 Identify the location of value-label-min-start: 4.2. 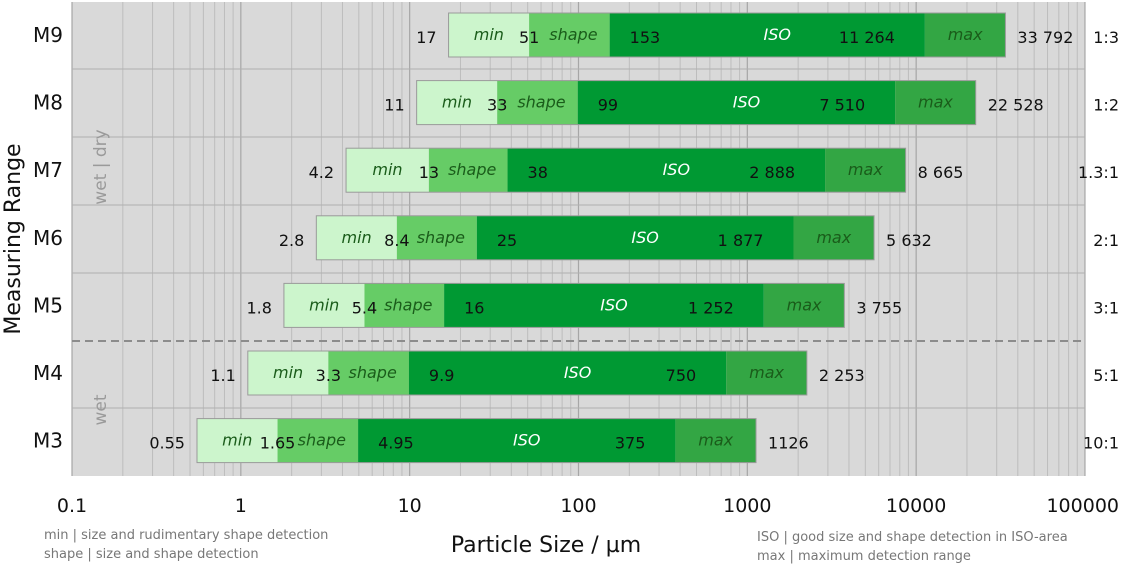
(321, 172).